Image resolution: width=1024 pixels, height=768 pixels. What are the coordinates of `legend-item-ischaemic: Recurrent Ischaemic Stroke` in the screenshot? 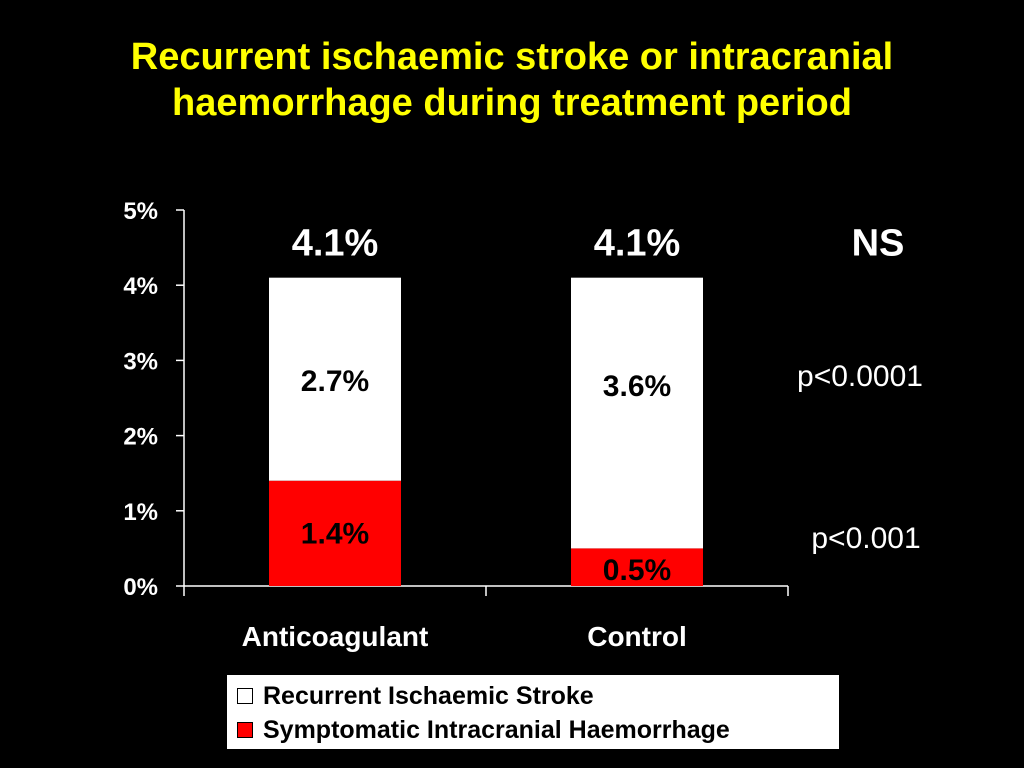 It's located at (538, 696).